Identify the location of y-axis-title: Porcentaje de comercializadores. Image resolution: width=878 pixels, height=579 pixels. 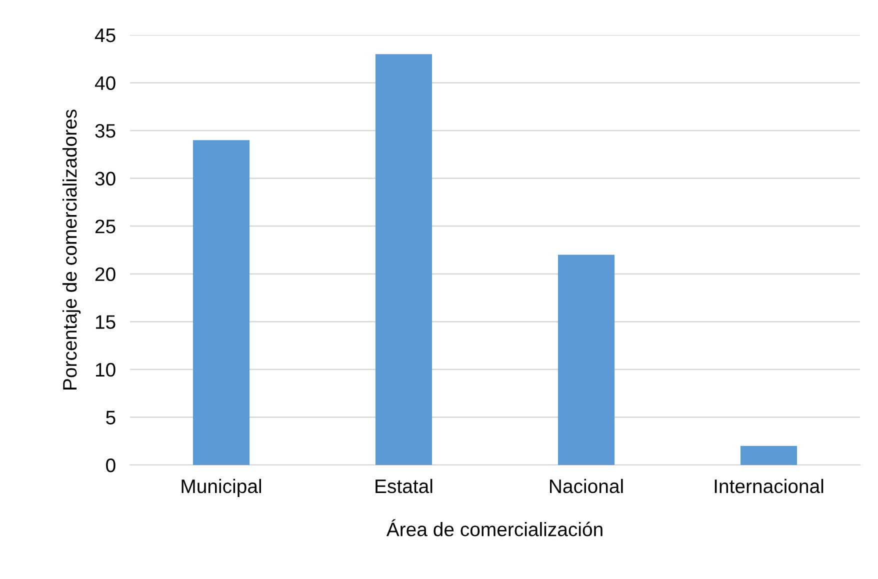
(71, 250).